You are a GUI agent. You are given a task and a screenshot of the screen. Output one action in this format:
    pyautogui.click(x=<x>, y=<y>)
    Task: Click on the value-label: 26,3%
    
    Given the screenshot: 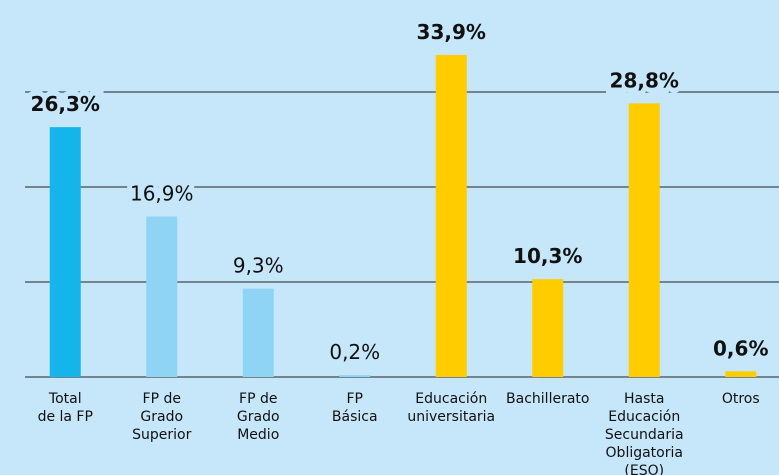 What is the action you would take?
    pyautogui.click(x=65, y=104)
    